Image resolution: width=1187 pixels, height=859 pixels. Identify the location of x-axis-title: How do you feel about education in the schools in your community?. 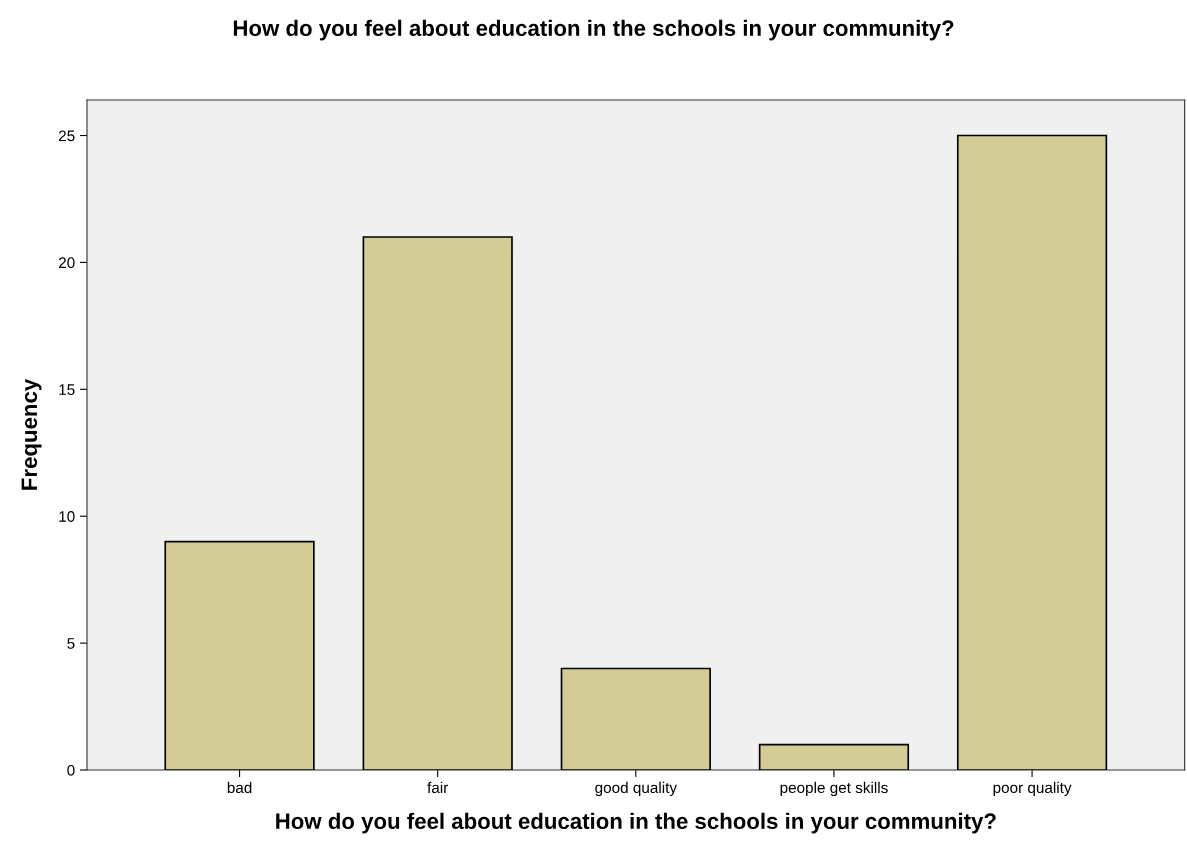
(636, 823).